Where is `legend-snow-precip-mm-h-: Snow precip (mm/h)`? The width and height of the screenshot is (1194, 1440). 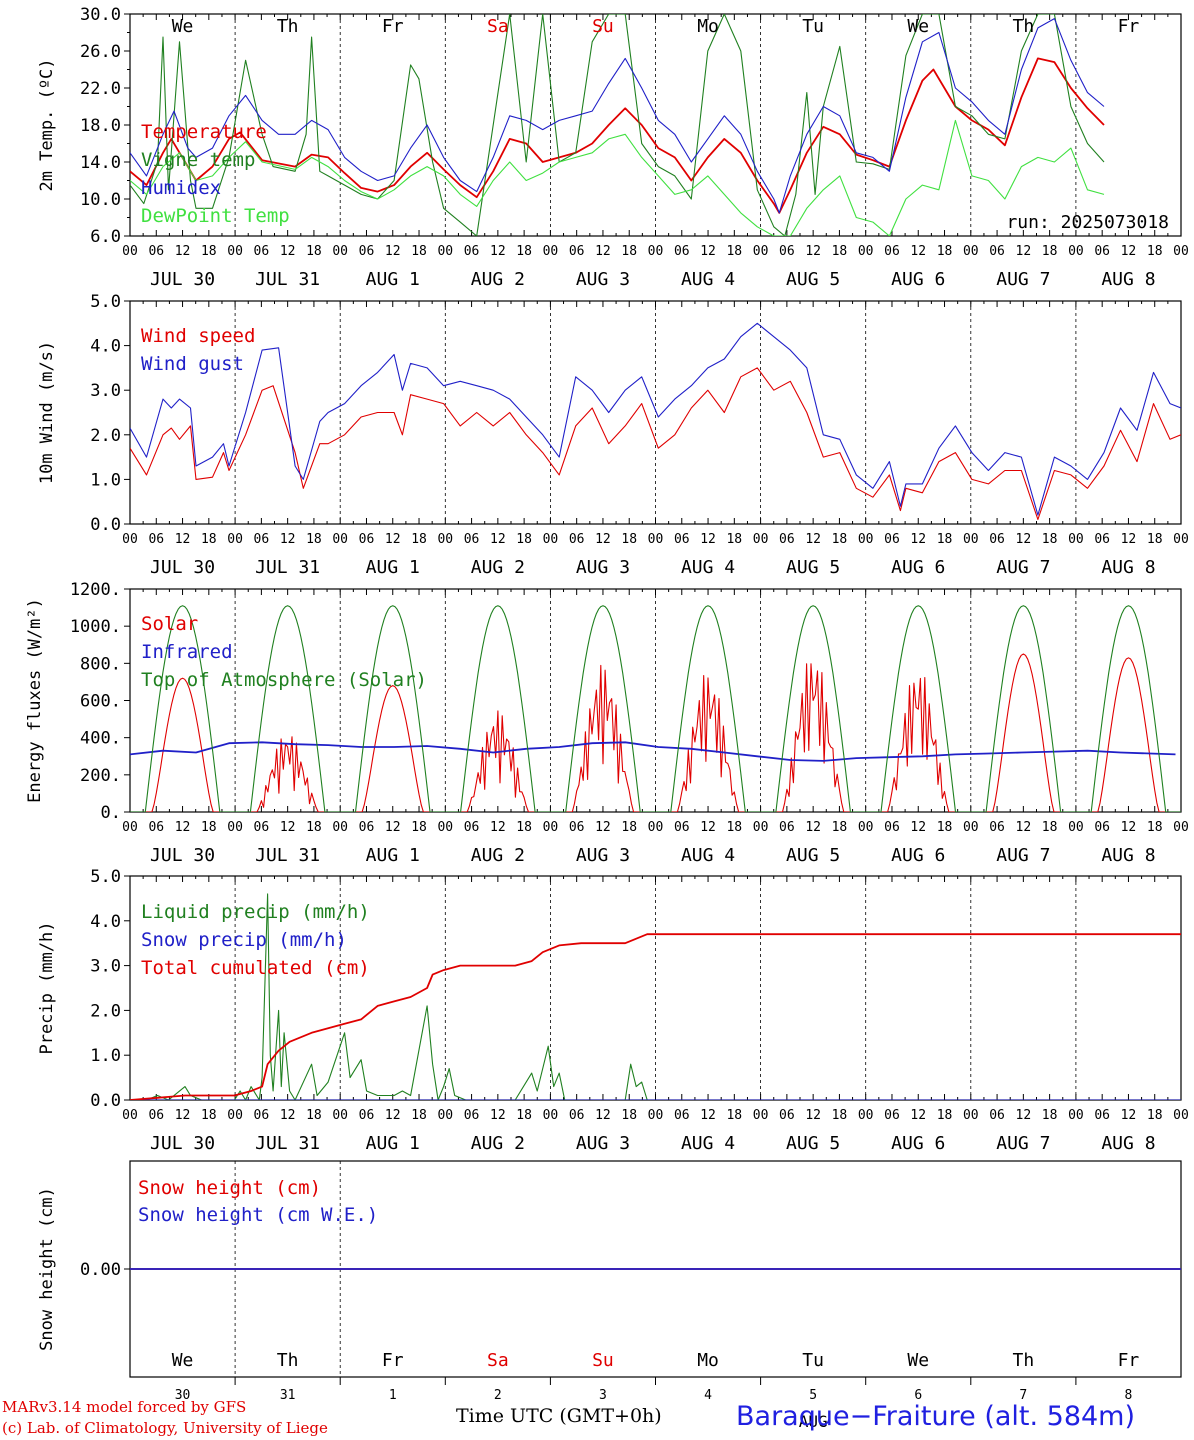 legend-snow-precip-mm-h-: Snow precip (mm/h) is located at coordinates (244, 940).